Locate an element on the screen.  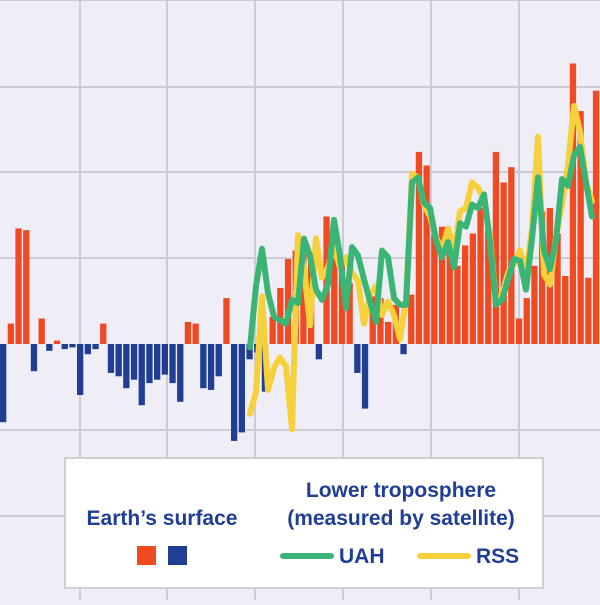
legend-rss-label: RSS is located at coordinates (497, 556).